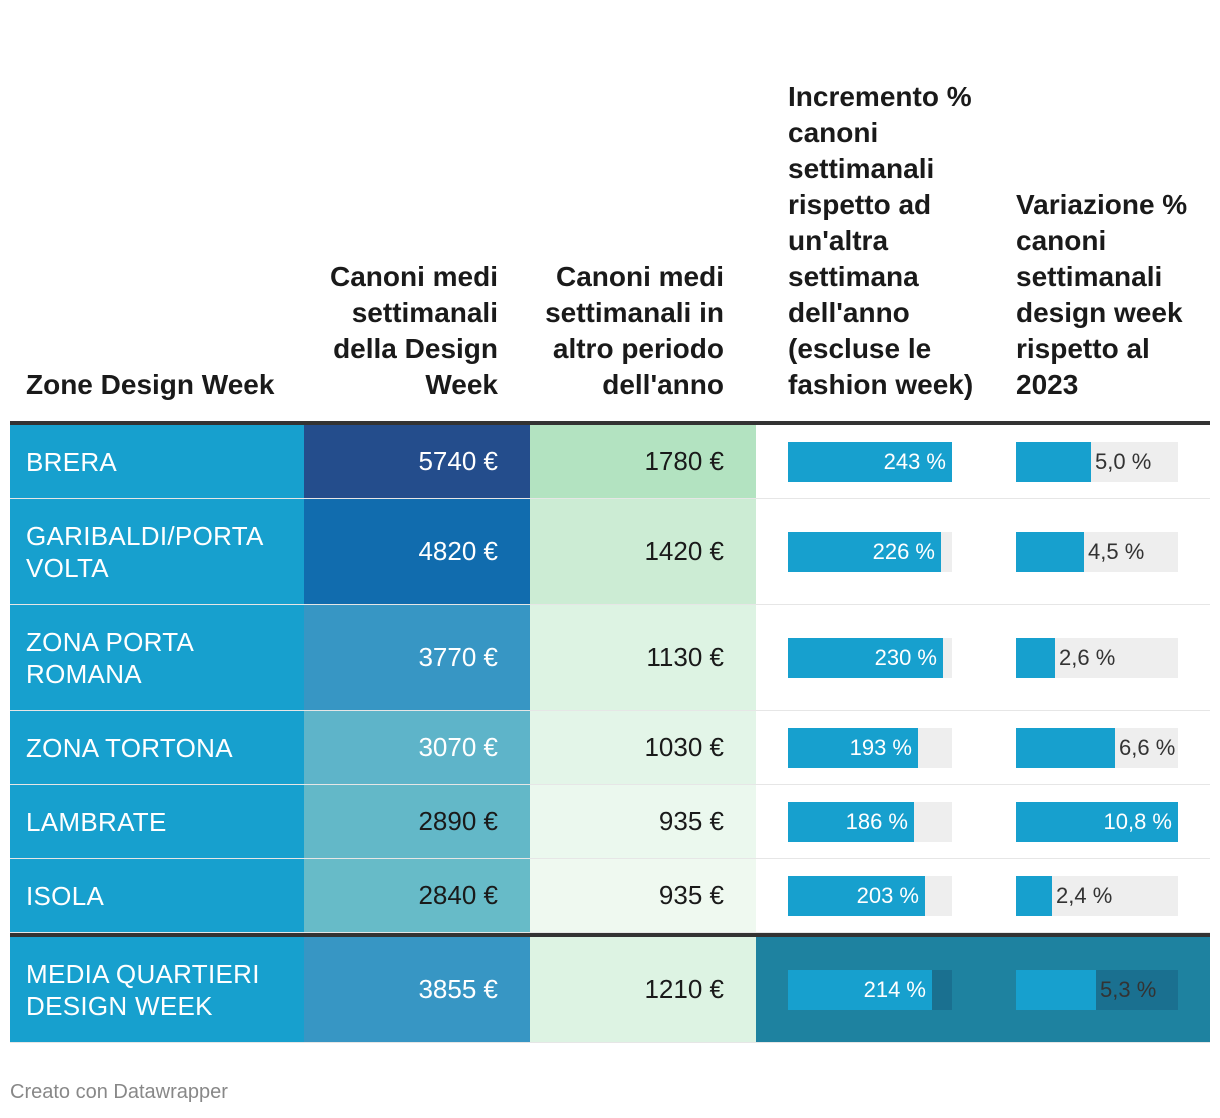  Describe the element at coordinates (157, 461) in the screenshot. I see `zone-cell: BRERA` at that location.